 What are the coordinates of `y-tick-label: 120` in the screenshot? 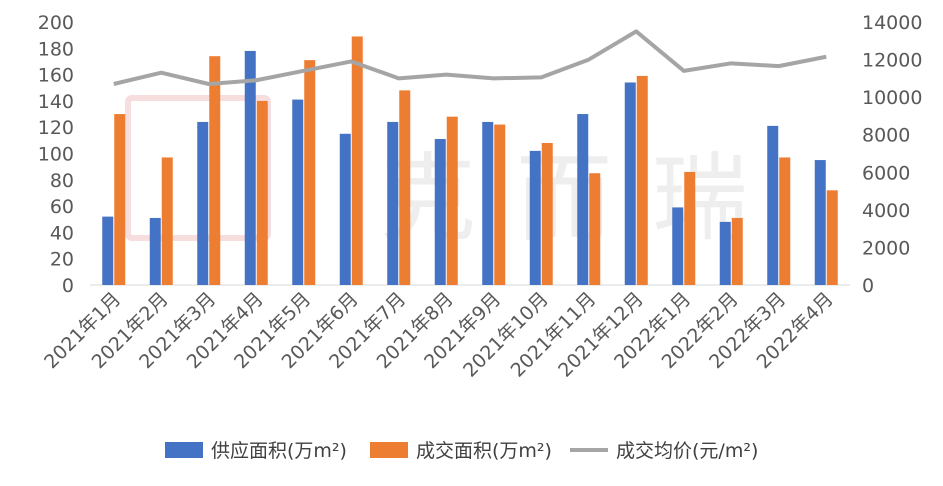 It's located at (56, 128).